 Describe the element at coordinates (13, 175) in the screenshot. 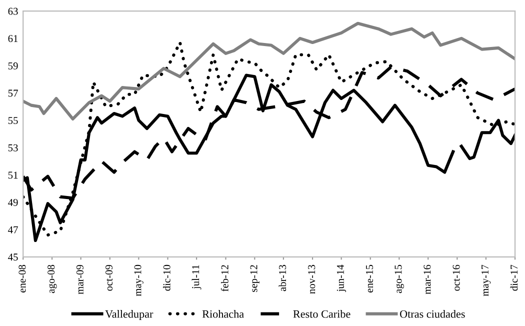

I see `y-tick-label: 51` at that location.